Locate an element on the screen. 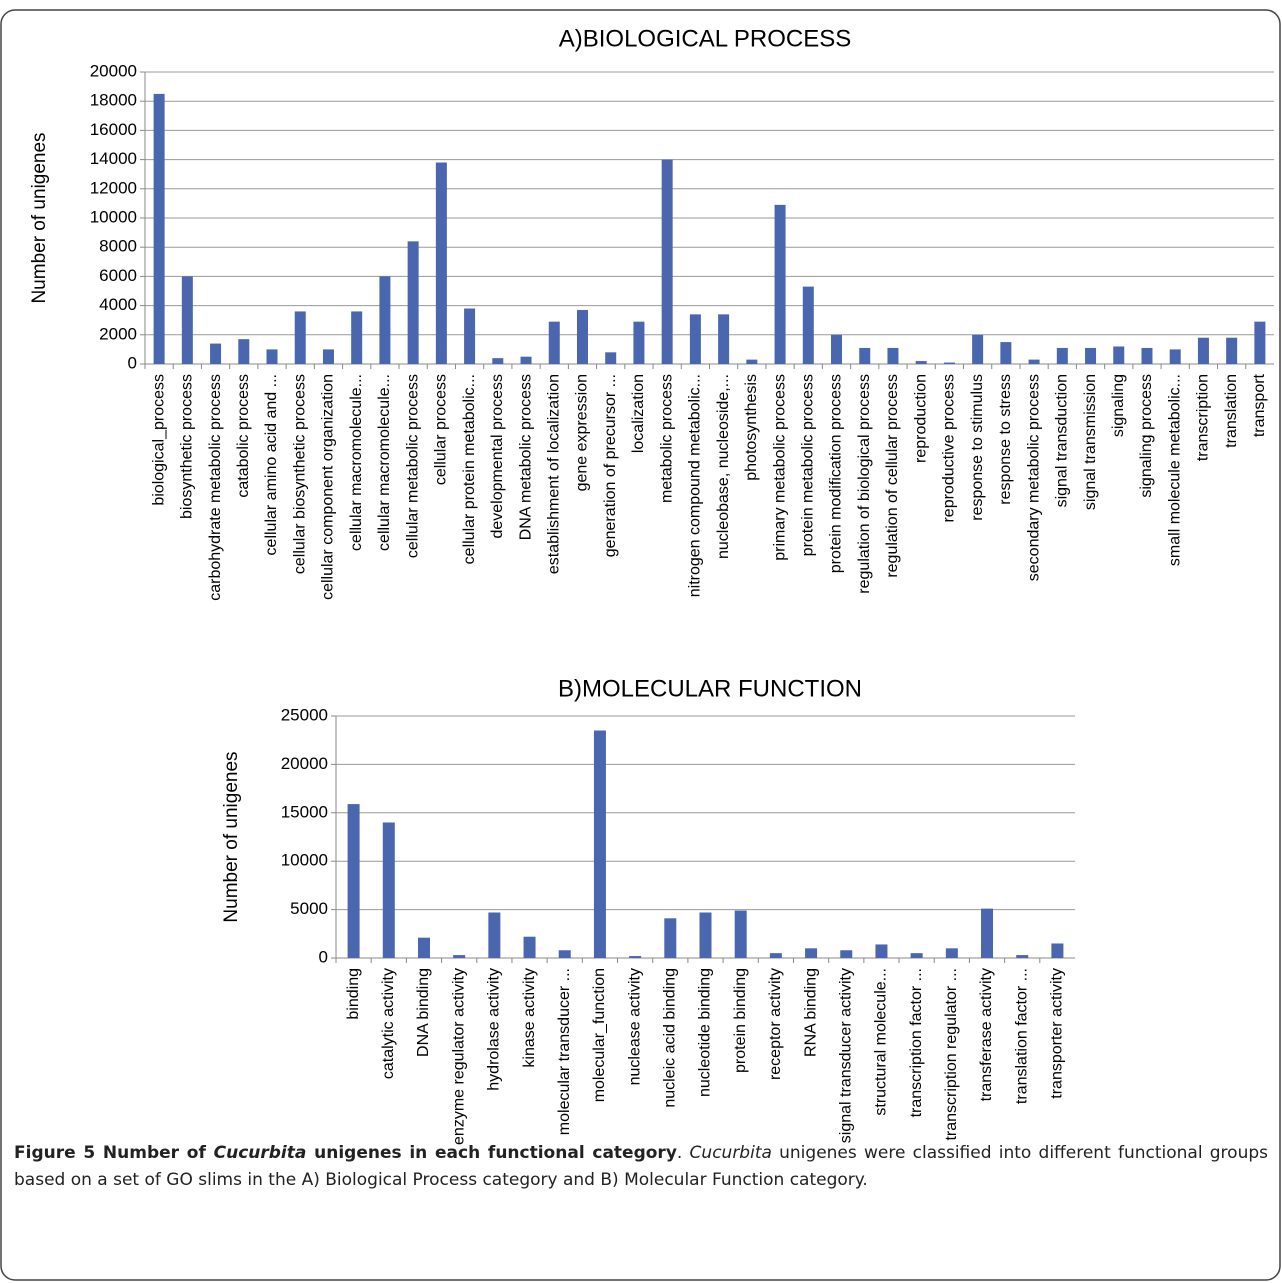 Image resolution: width=1282 pixels, height=1283 pixels. x-tick-label: signal transmission is located at coordinates (1090, 442).